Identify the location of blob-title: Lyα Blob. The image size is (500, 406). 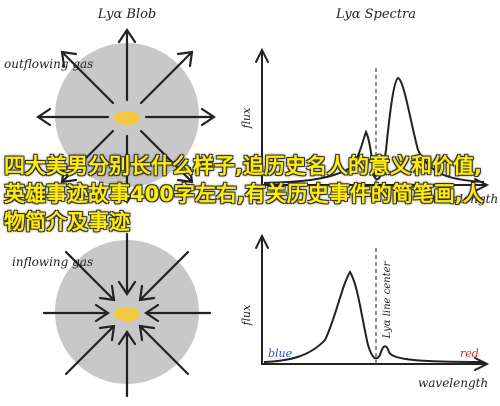
(127, 14).